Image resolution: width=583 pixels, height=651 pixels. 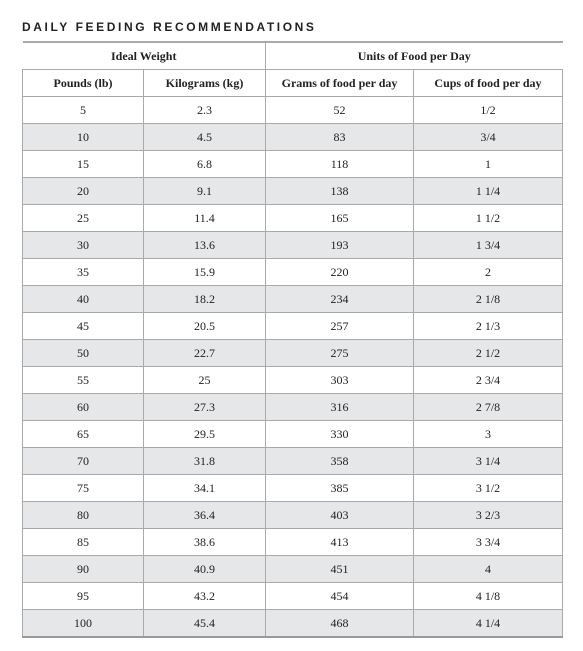 What do you see at coordinates (204, 488) in the screenshot?
I see `table-cell: 34.1` at bounding box center [204, 488].